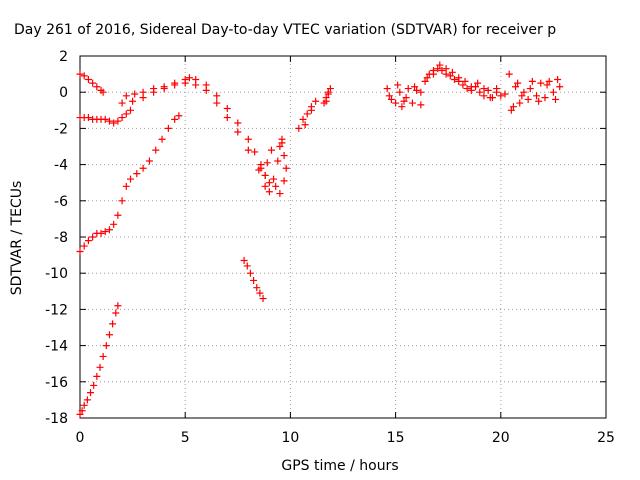 This screenshot has width=640, height=480. Describe the element at coordinates (63, 57) in the screenshot. I see `y-tick-label: 2` at that location.